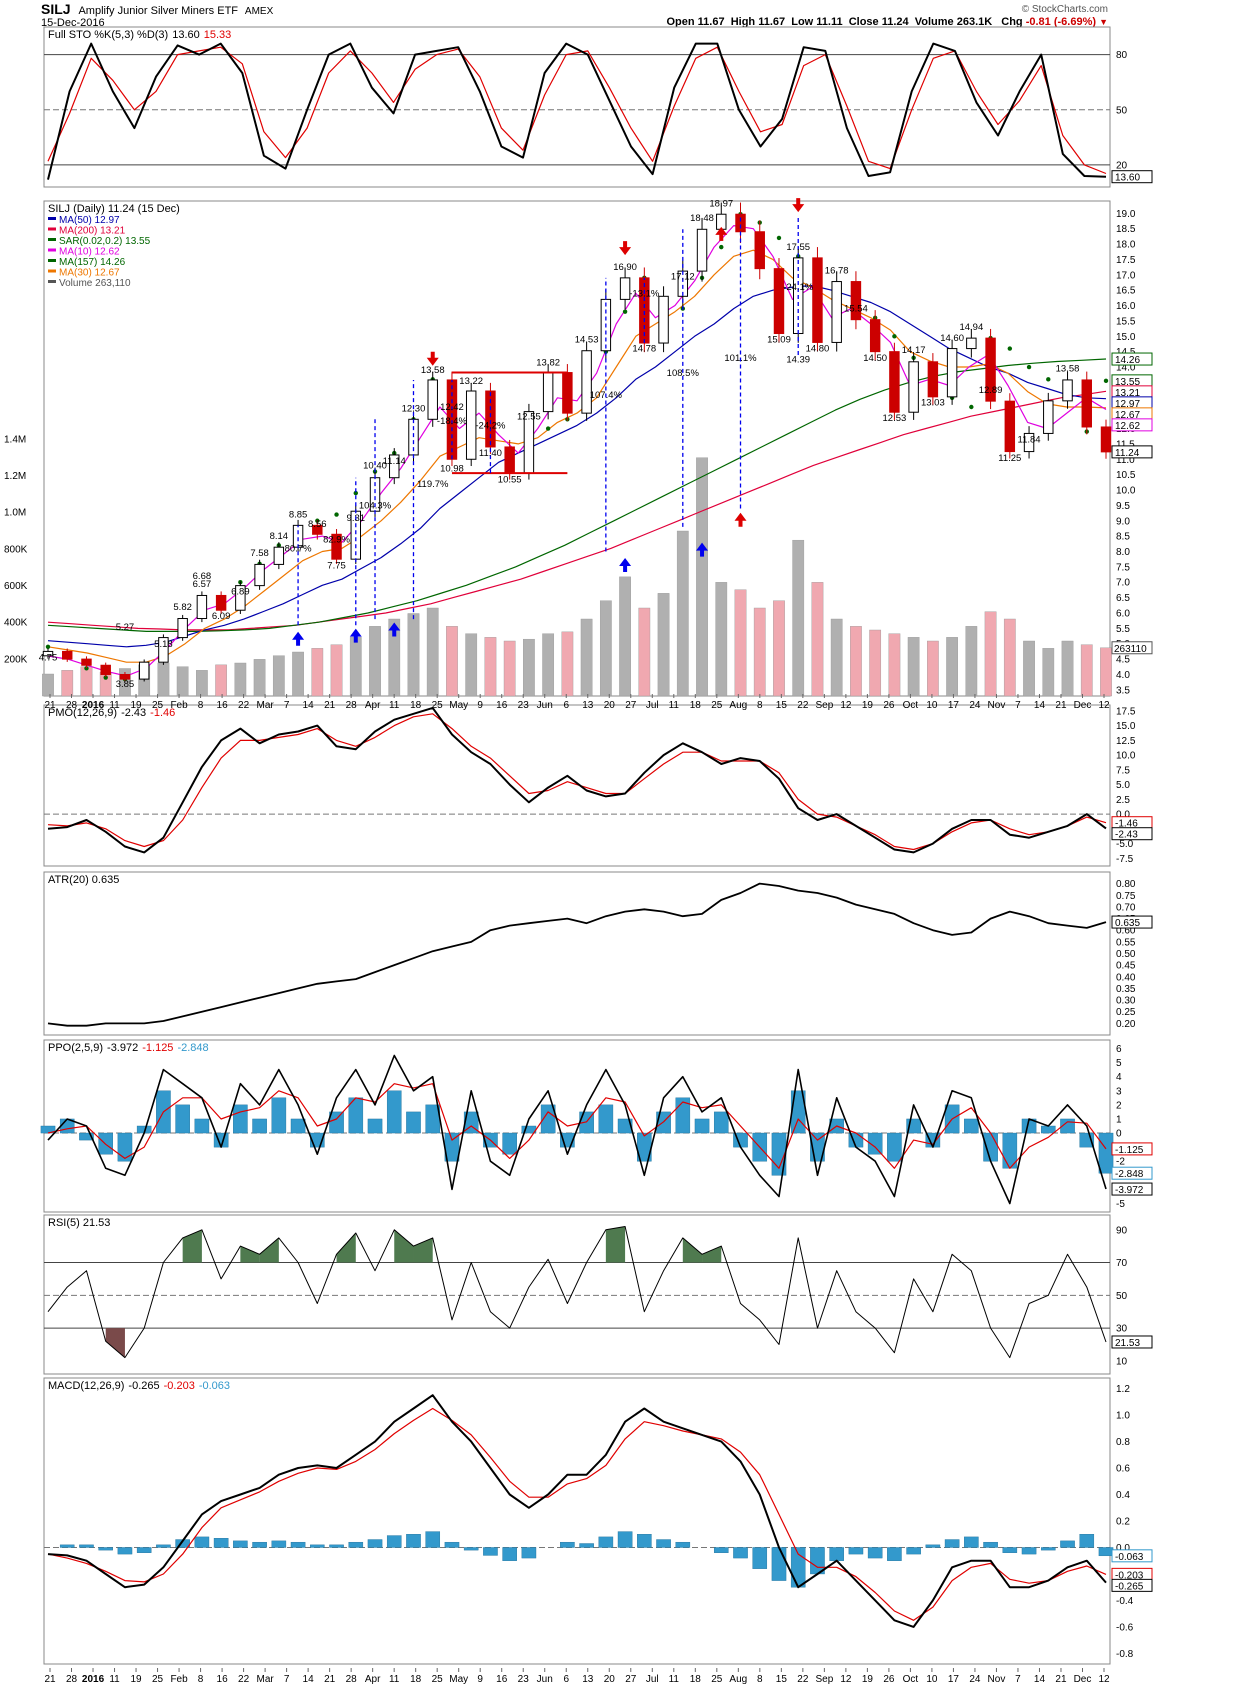 The height and width of the screenshot is (1692, 1240). Describe the element at coordinates (644, 293) in the screenshot. I see `percent-annotation: -13.1%` at that location.